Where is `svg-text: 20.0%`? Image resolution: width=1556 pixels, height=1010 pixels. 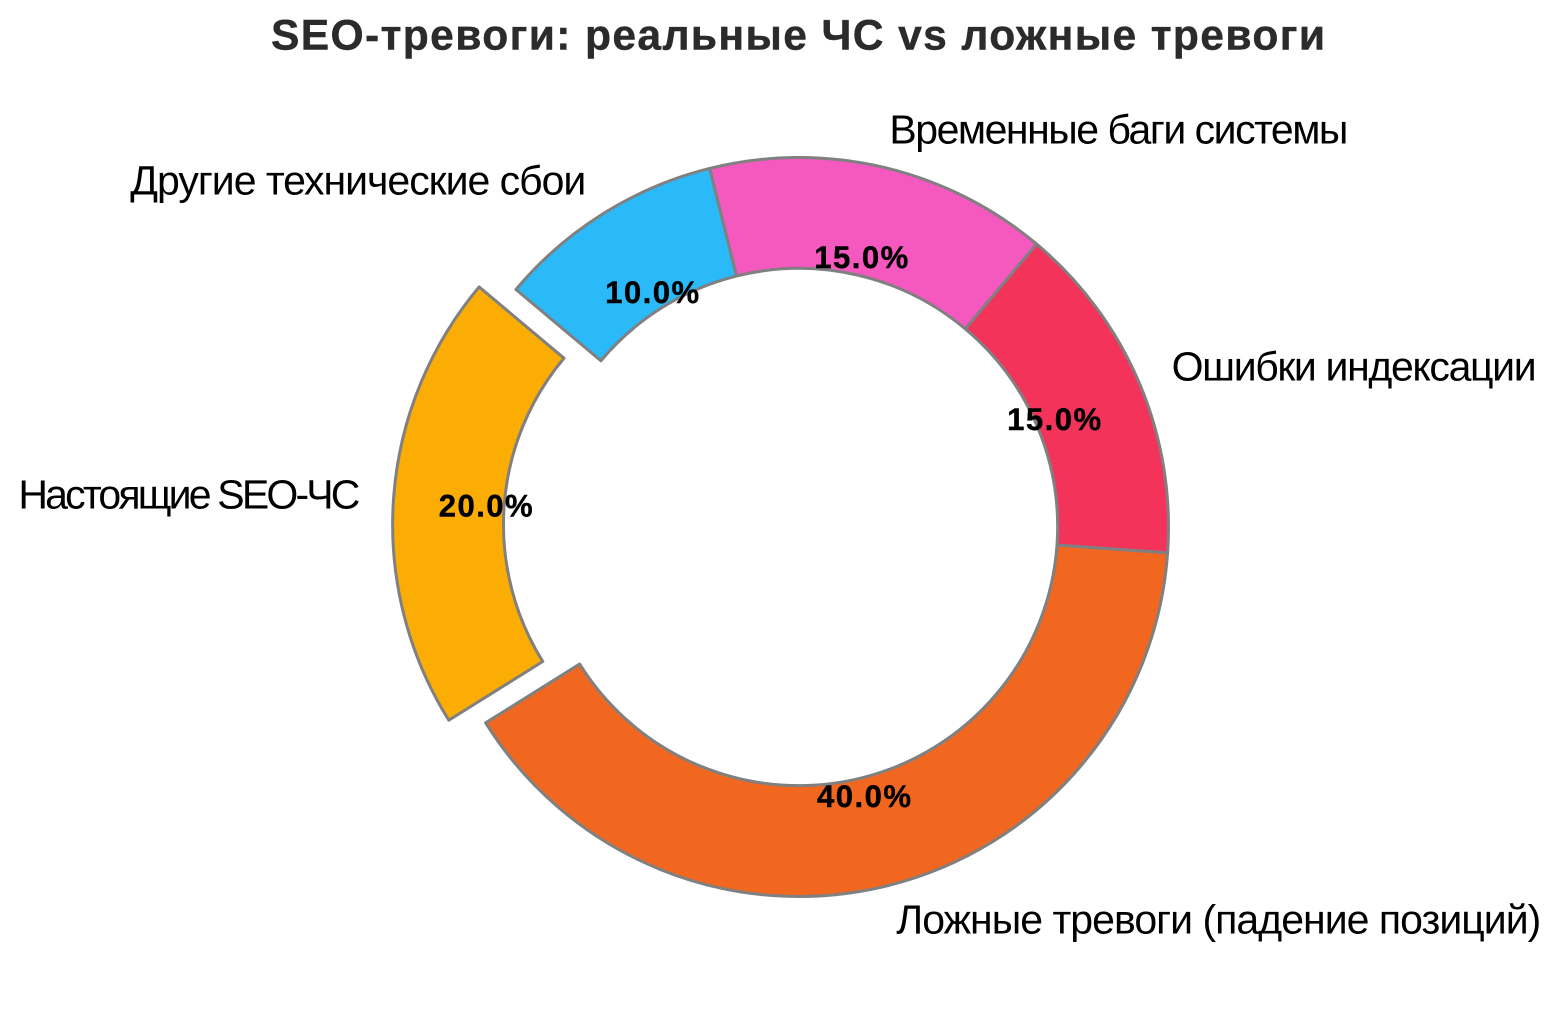
svg-text: 20.0% is located at coordinates (486, 505).